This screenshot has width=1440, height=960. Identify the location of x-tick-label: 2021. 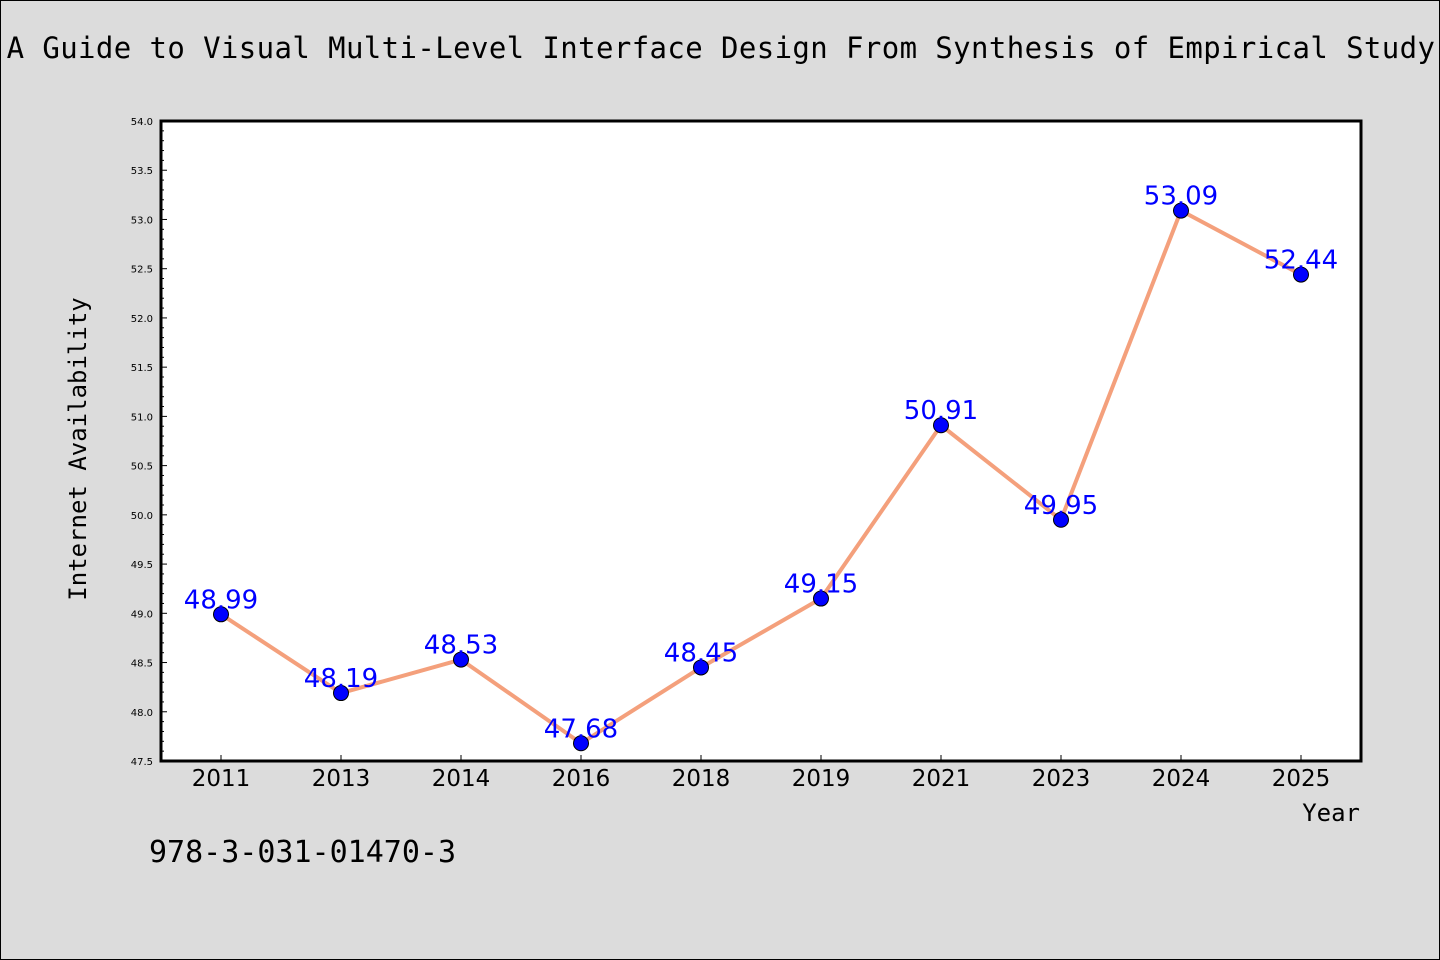
(941, 779).